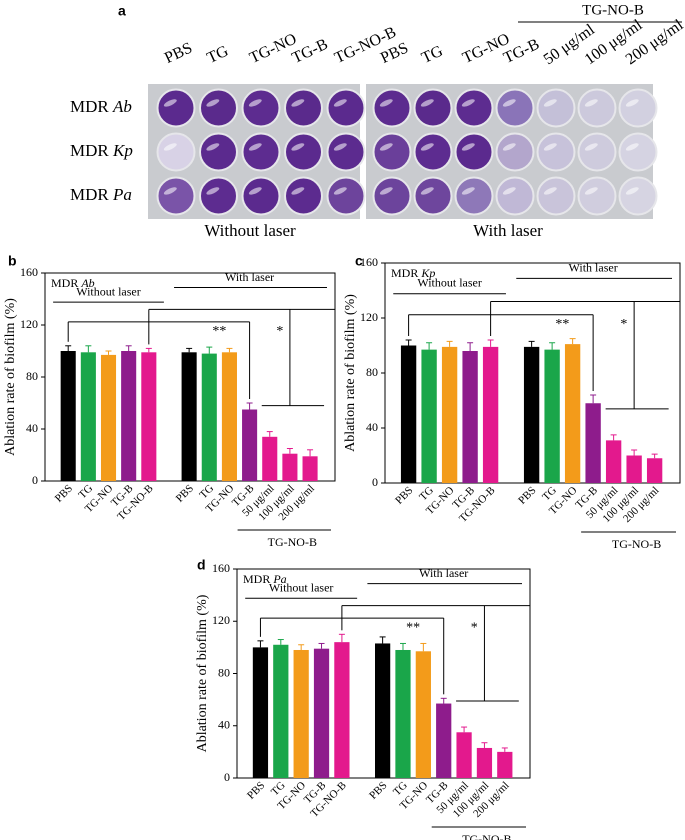 The height and width of the screenshot is (840, 685). I want to click on row-prefix: MDR, so click(89, 194).